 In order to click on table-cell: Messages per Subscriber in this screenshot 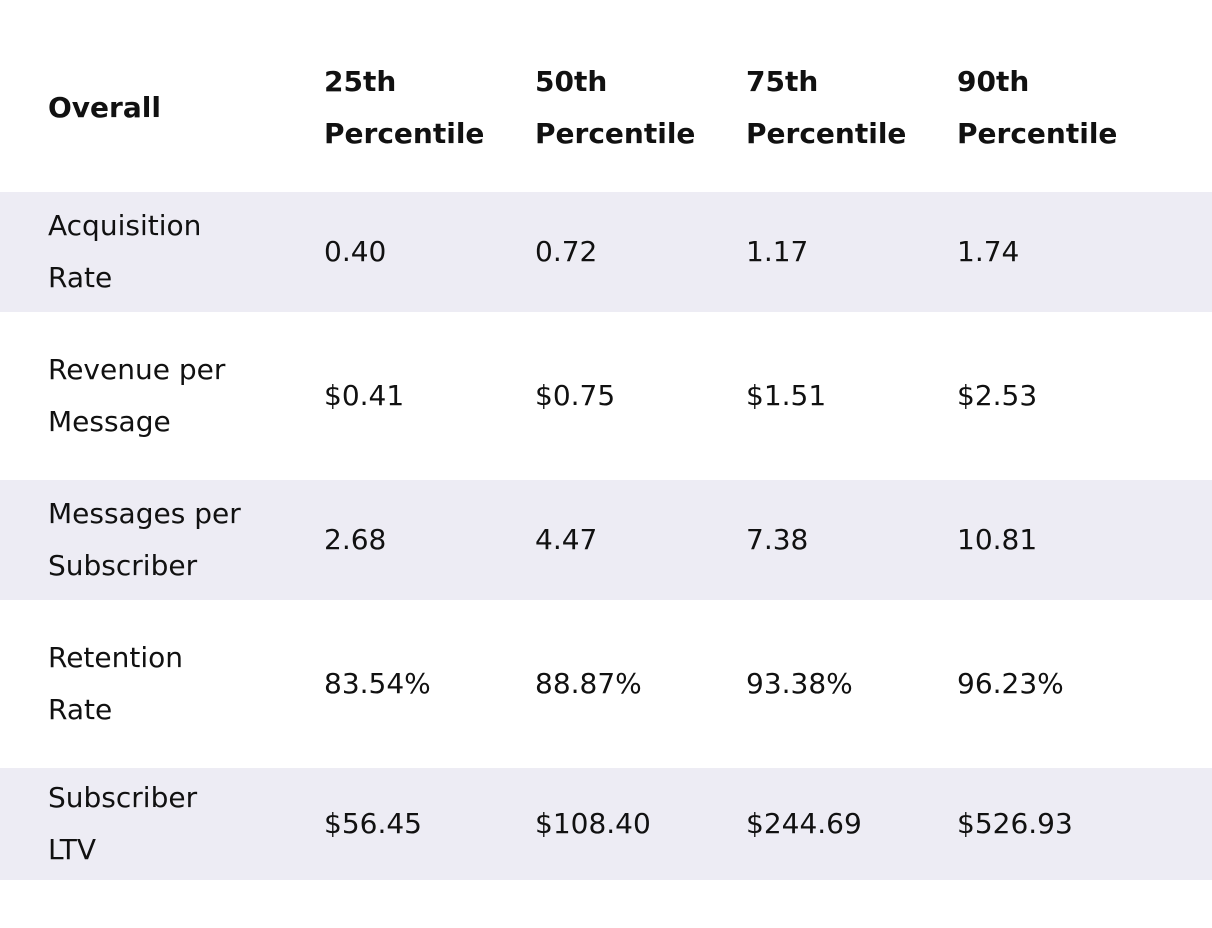, I will do `click(144, 540)`.